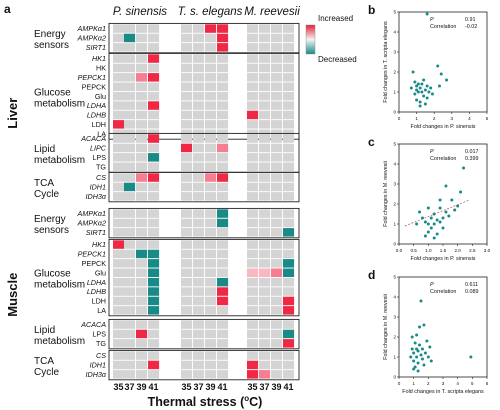 The width and height of the screenshot is (500, 410). Describe the element at coordinates (98, 187) in the screenshot. I see `gene-label: IDH1` at that location.